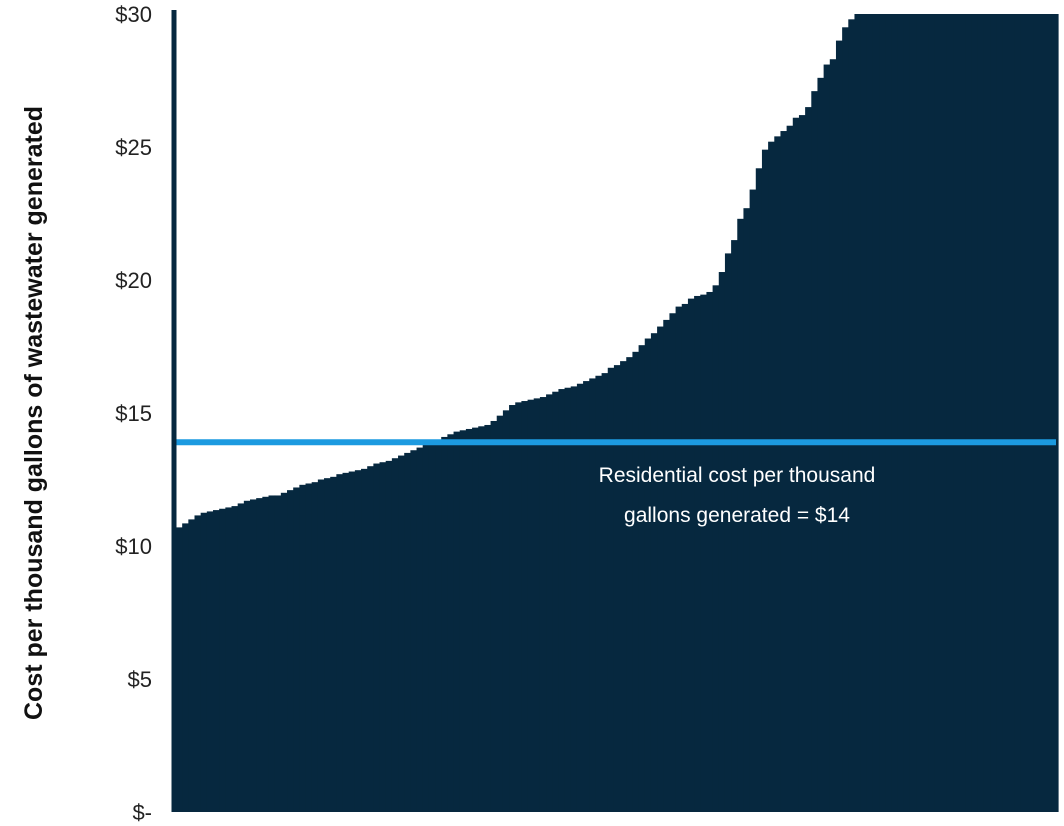 This screenshot has height=826, width=1064. I want to click on y-tick-labels: $- $5 $10 $15 $20 $25 $30, so click(133, 413).